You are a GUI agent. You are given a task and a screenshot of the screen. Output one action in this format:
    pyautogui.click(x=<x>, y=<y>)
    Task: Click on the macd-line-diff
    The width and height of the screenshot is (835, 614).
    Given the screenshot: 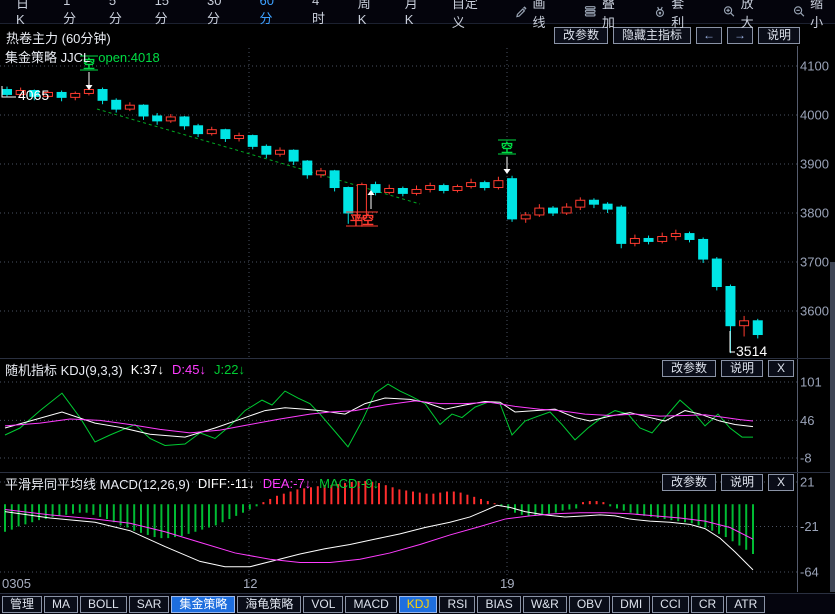 What is the action you would take?
    pyautogui.click(x=379, y=537)
    